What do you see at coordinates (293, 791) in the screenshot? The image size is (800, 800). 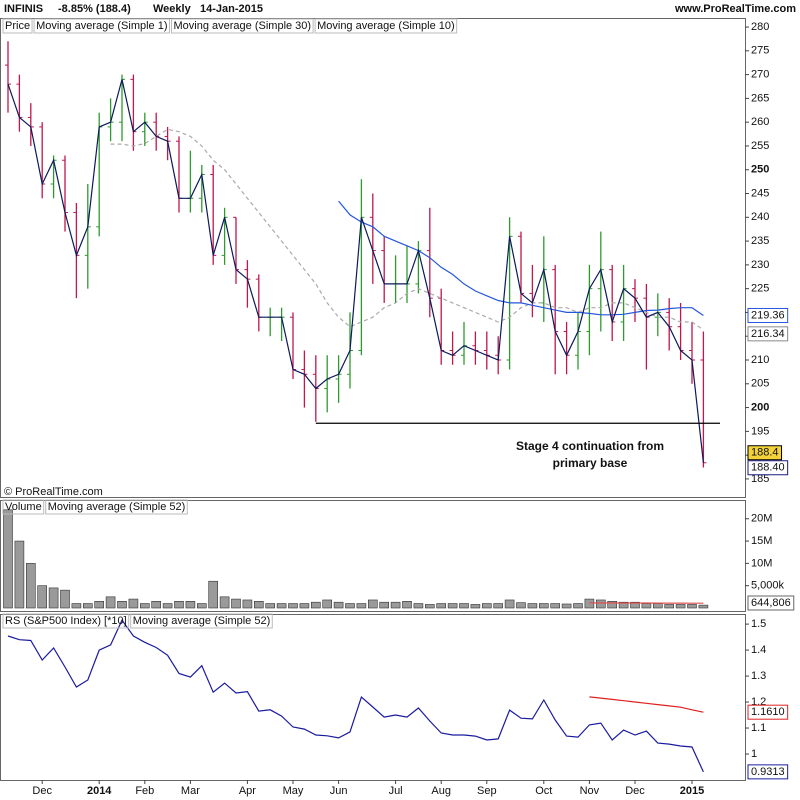 I see `x-tick-label: May` at bounding box center [293, 791].